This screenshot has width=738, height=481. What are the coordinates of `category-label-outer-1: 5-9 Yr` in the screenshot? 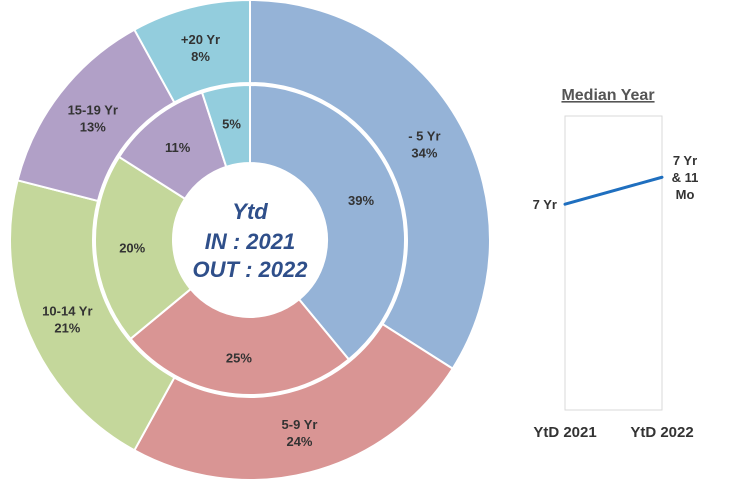 It's located at (300, 424).